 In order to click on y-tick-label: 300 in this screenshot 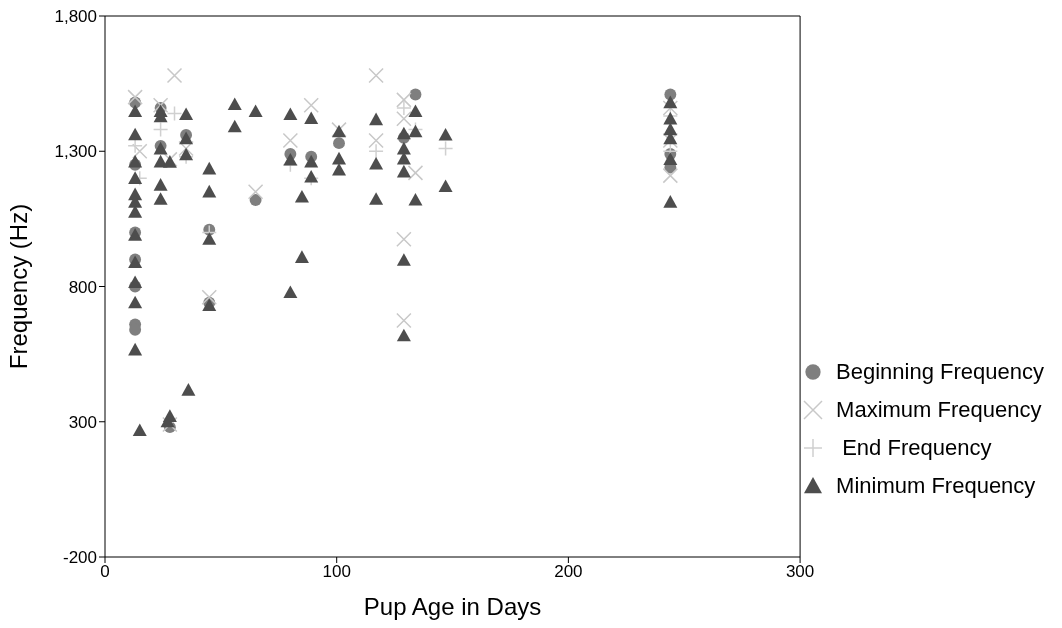, I will do `click(82, 422)`.